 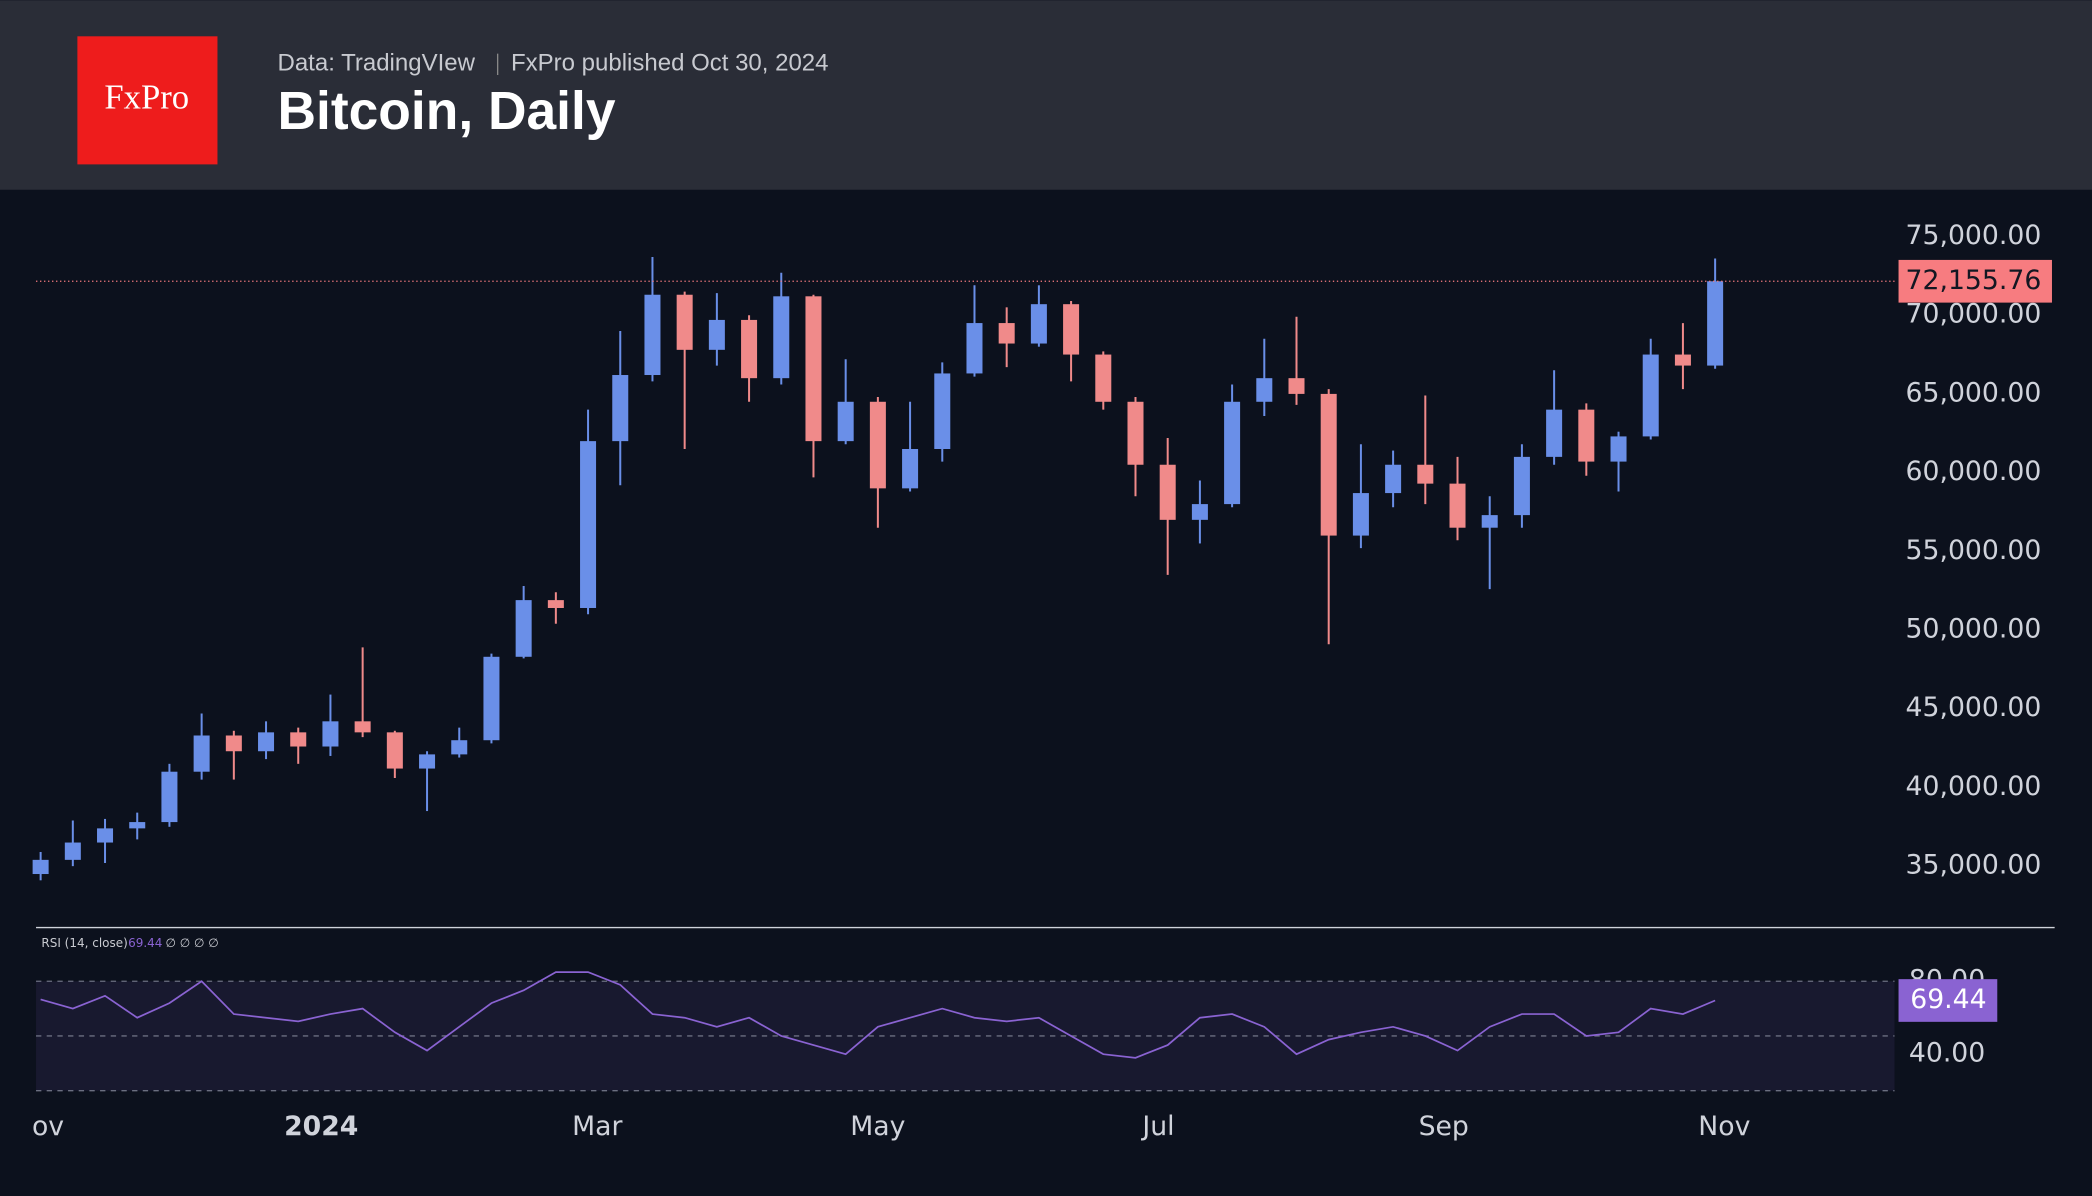 What do you see at coordinates (321, 1126) in the screenshot?
I see `x-tick-label: 2024` at bounding box center [321, 1126].